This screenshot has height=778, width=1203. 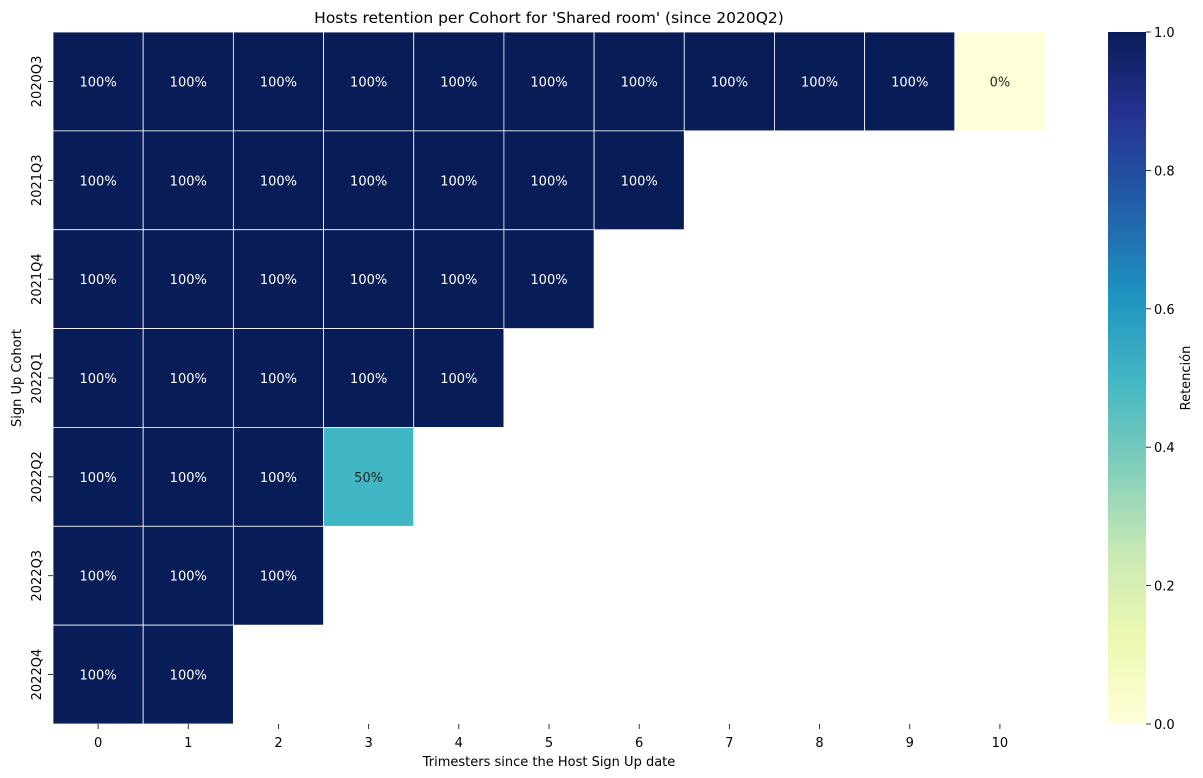 I want to click on colorbar: 0.0 0.2 0.4 0.6 0.8 1.0 Retención, so click(x=1151, y=379).